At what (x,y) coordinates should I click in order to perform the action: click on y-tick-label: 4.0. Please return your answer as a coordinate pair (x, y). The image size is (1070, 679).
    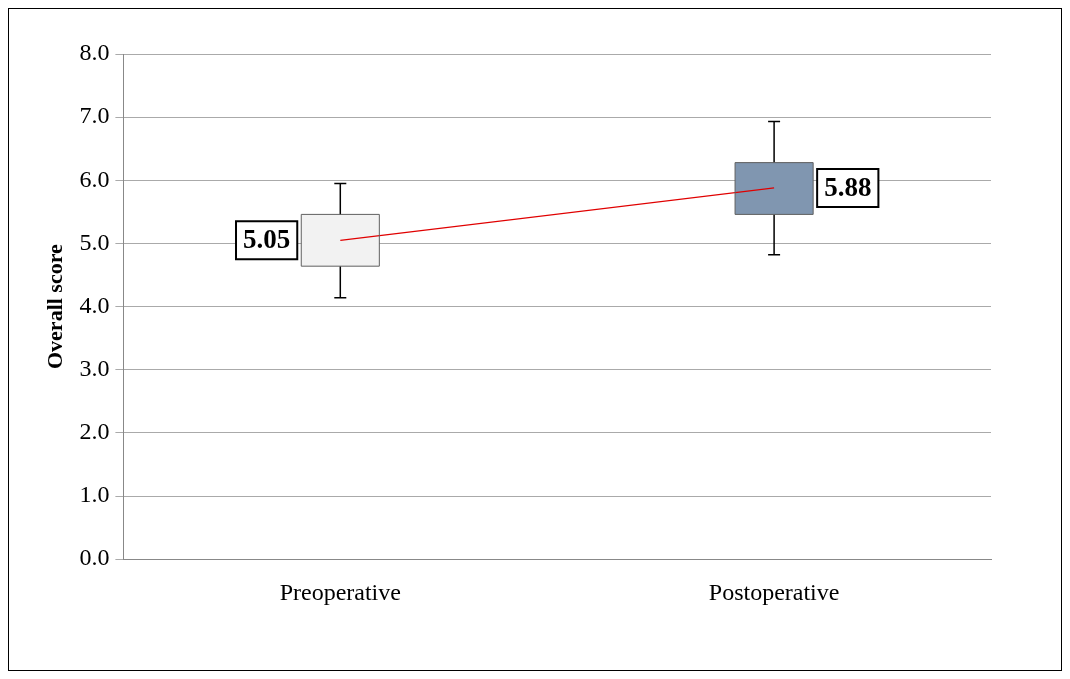
    Looking at the image, I should click on (94, 304).